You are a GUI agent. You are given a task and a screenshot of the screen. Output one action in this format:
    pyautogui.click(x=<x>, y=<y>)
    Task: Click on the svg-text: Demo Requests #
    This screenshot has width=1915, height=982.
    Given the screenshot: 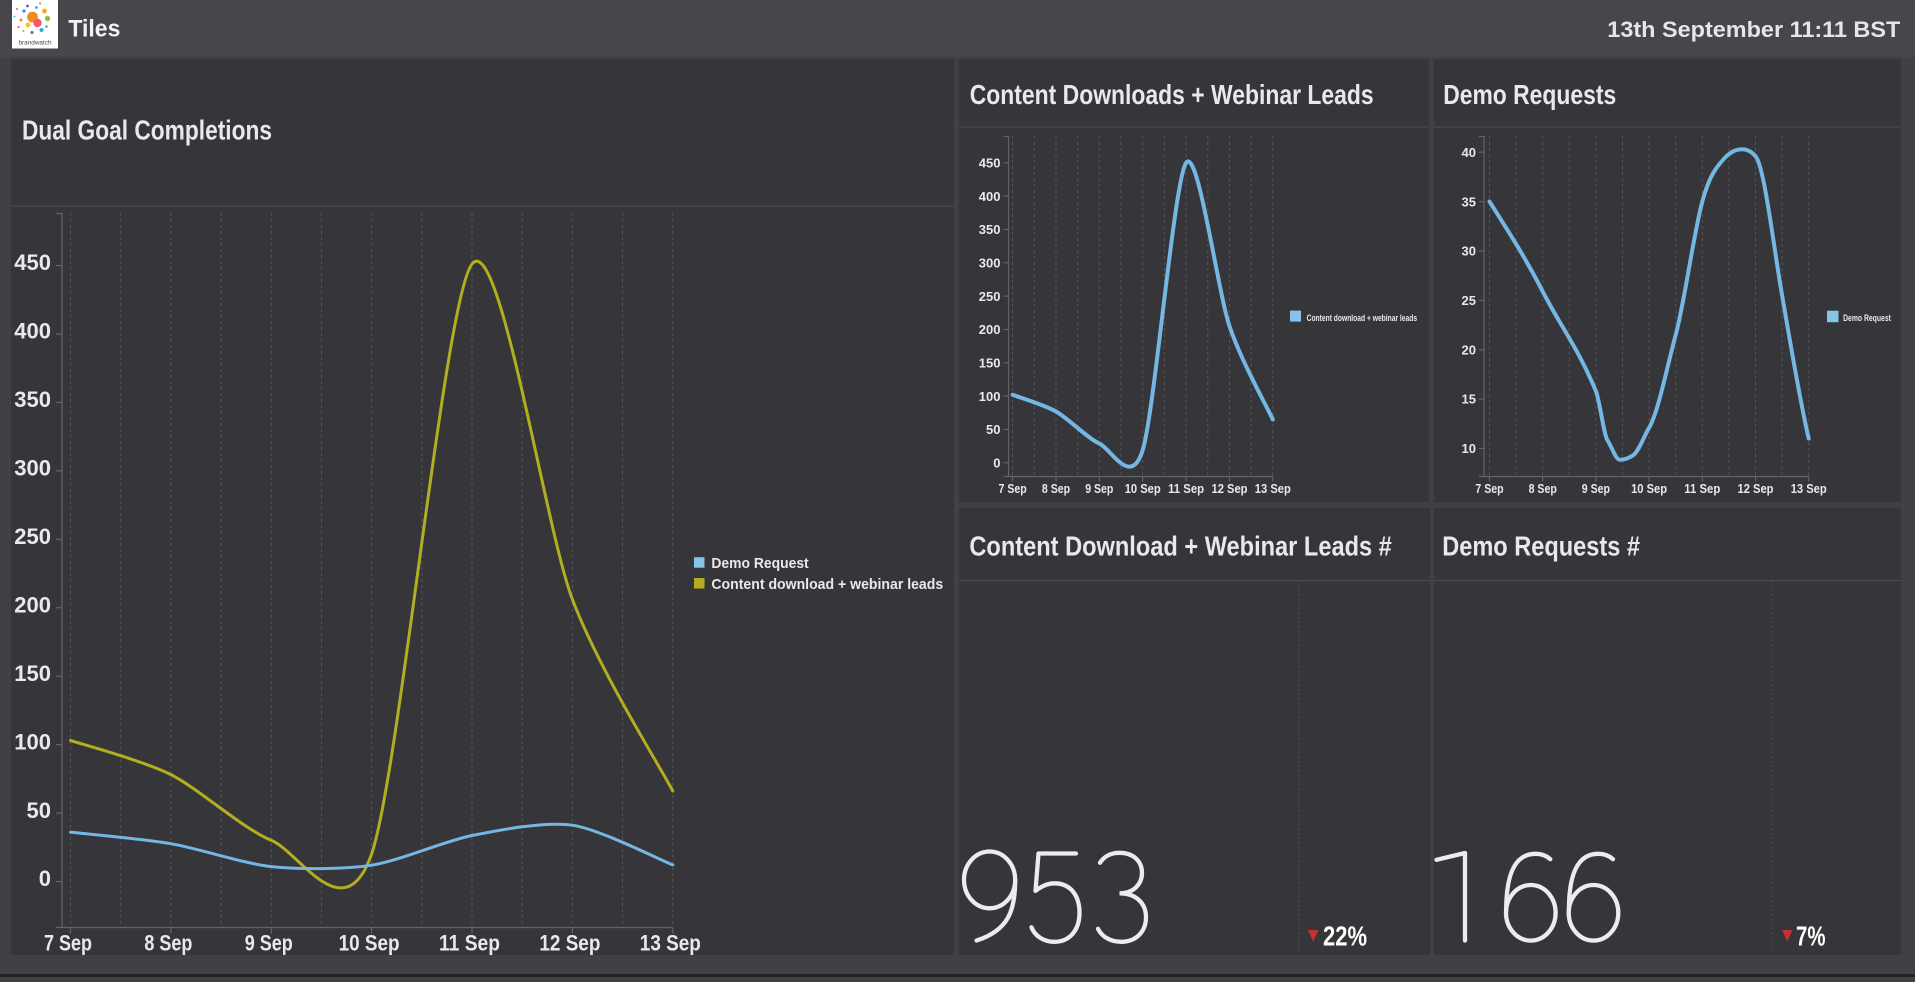 What is the action you would take?
    pyautogui.click(x=1541, y=546)
    